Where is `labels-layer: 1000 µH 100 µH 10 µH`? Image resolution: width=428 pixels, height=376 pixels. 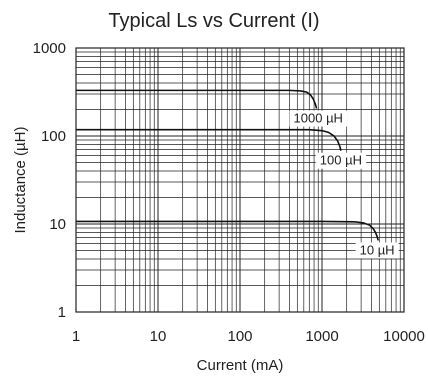 labels-layer: 1000 µH 100 µH 10 µH is located at coordinates (344, 184).